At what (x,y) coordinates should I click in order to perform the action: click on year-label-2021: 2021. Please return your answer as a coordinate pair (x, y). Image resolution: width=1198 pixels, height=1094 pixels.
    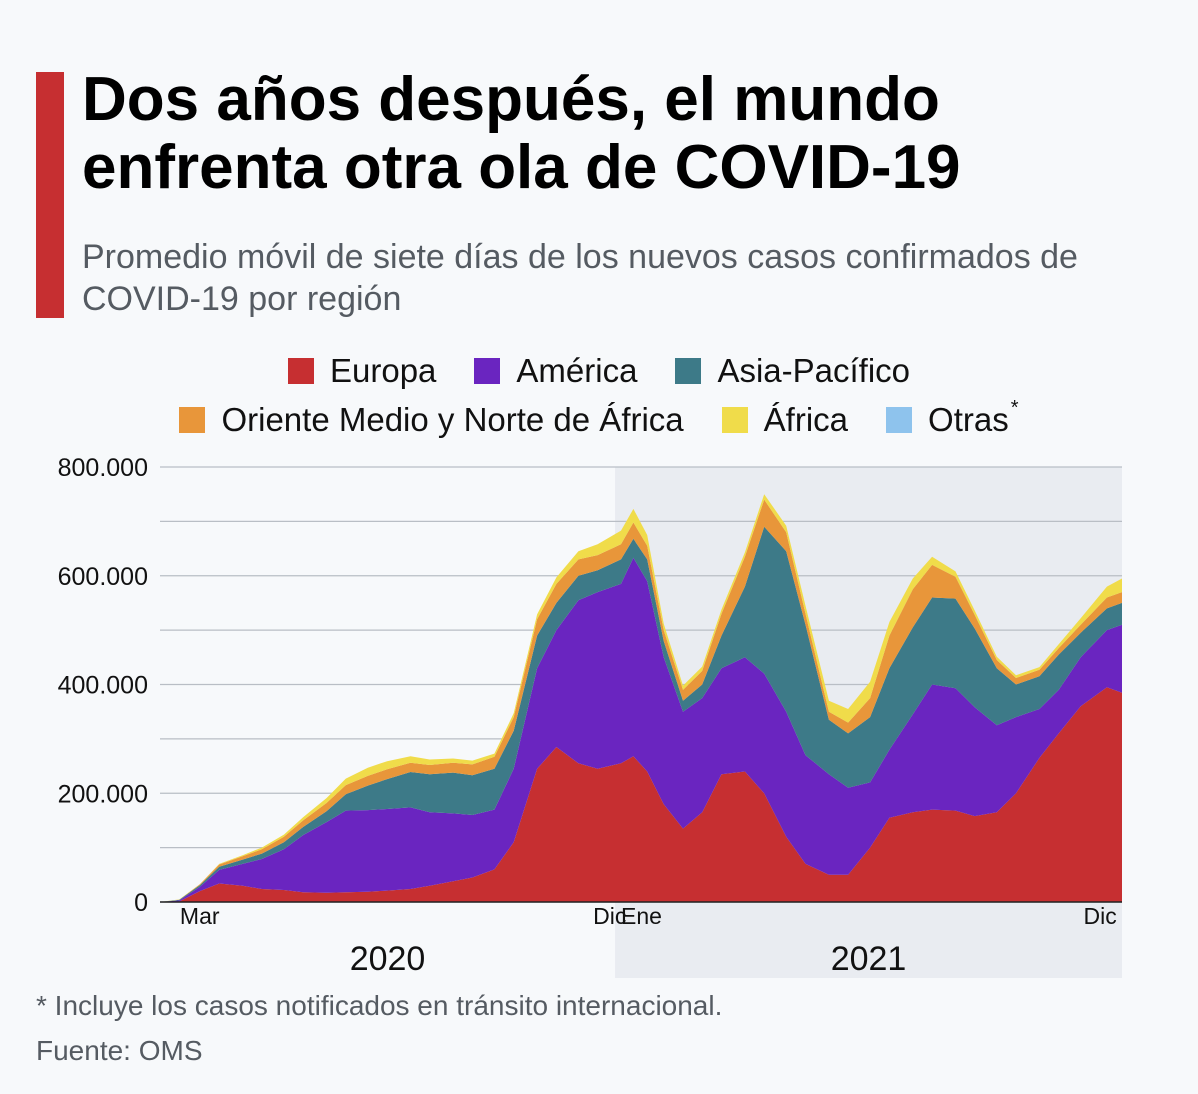
    Looking at the image, I should click on (869, 959).